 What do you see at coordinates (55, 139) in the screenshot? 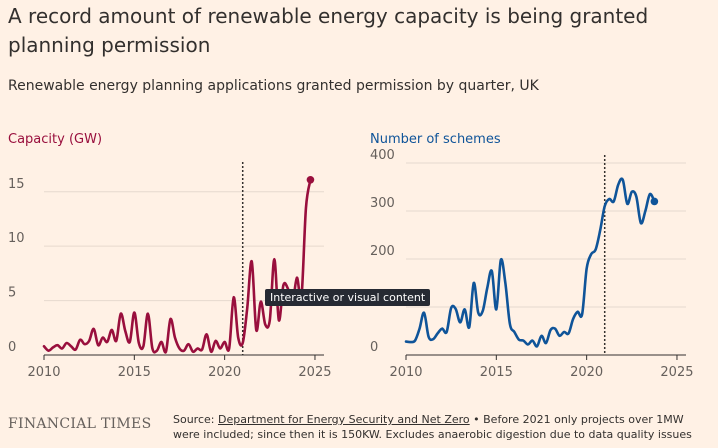
I see `capacity-axis-title: Capacity (GW)` at bounding box center [55, 139].